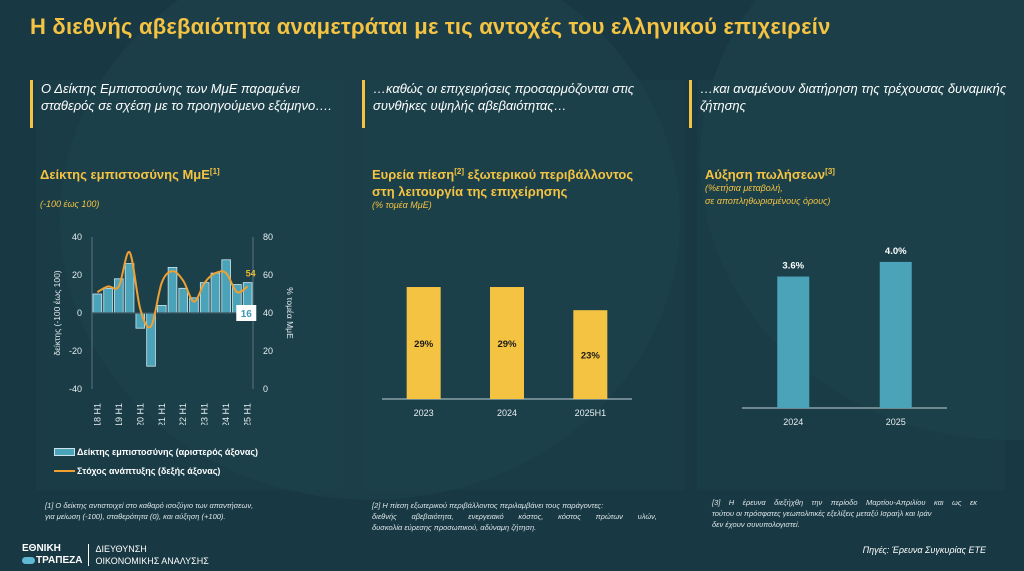  What do you see at coordinates (268, 275) in the screenshot?
I see `chart1-right-tick-label: 60` at bounding box center [268, 275].